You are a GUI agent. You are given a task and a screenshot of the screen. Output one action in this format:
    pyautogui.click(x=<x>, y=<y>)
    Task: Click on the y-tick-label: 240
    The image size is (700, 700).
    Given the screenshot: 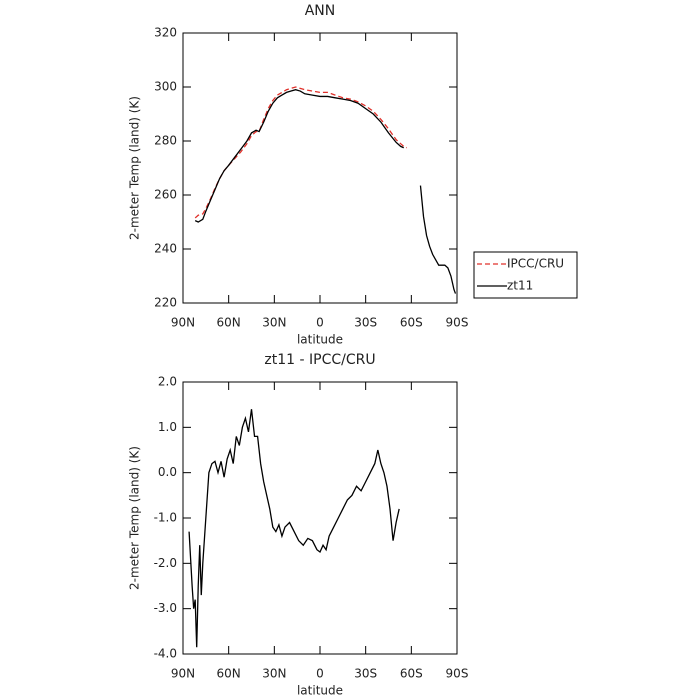 What is the action you would take?
    pyautogui.click(x=165, y=249)
    